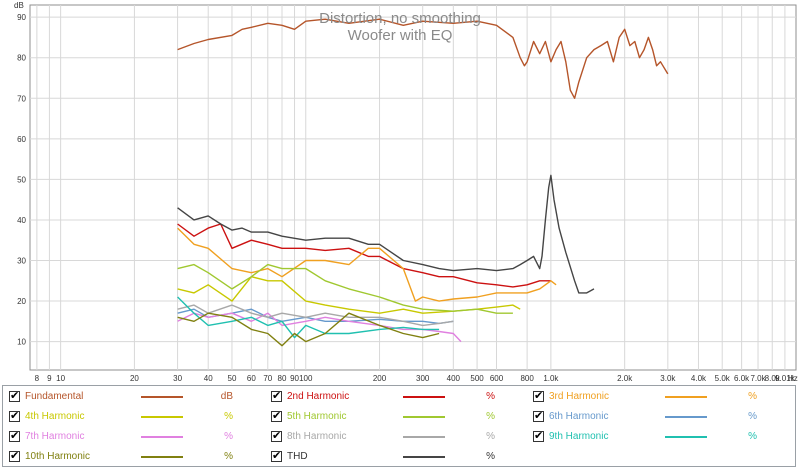  Describe the element at coordinates (21, 342) in the screenshot. I see `y-tick-label: 10` at that location.